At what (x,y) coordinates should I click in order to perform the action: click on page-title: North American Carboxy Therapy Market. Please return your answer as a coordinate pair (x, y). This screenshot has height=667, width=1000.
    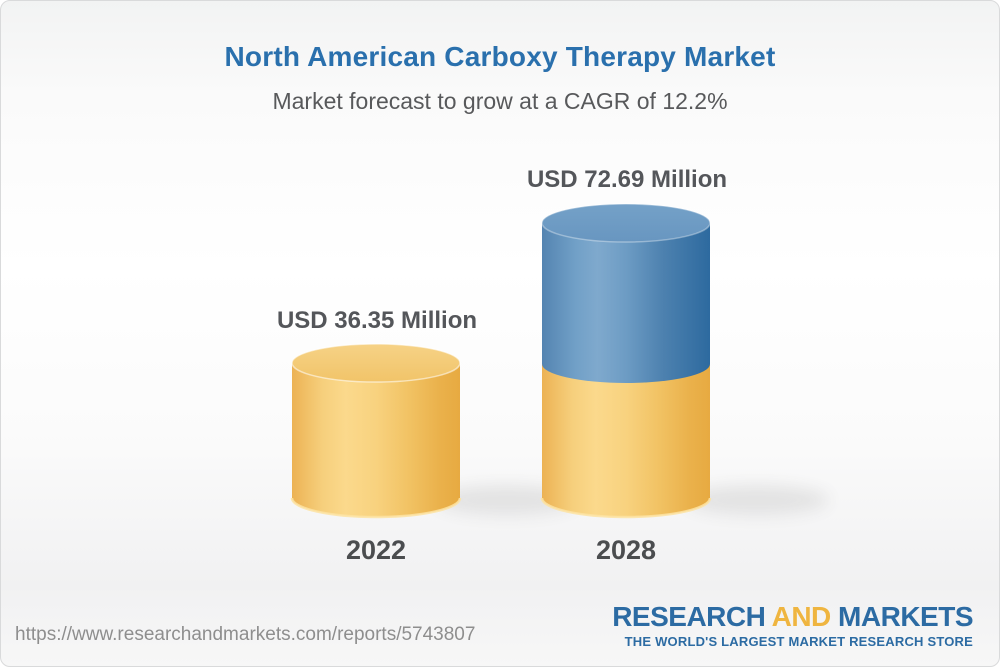
    Looking at the image, I should click on (500, 56).